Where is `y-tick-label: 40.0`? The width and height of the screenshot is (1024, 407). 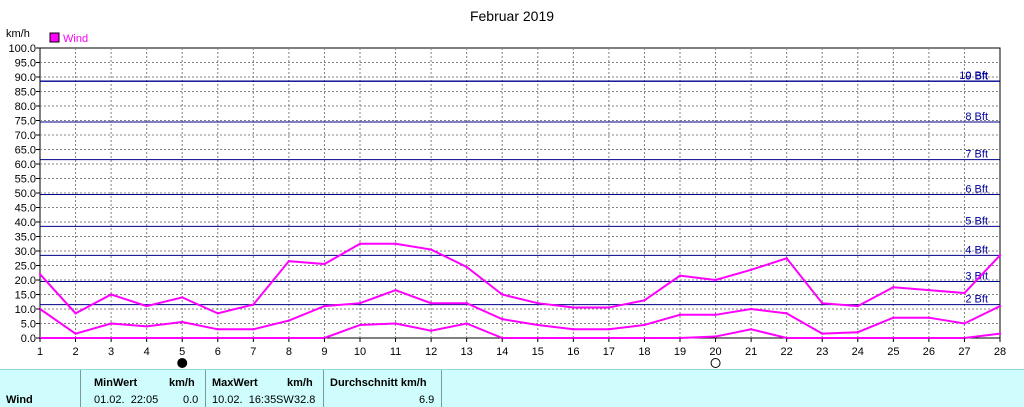 y-tick-label: 40.0 is located at coordinates (25, 223).